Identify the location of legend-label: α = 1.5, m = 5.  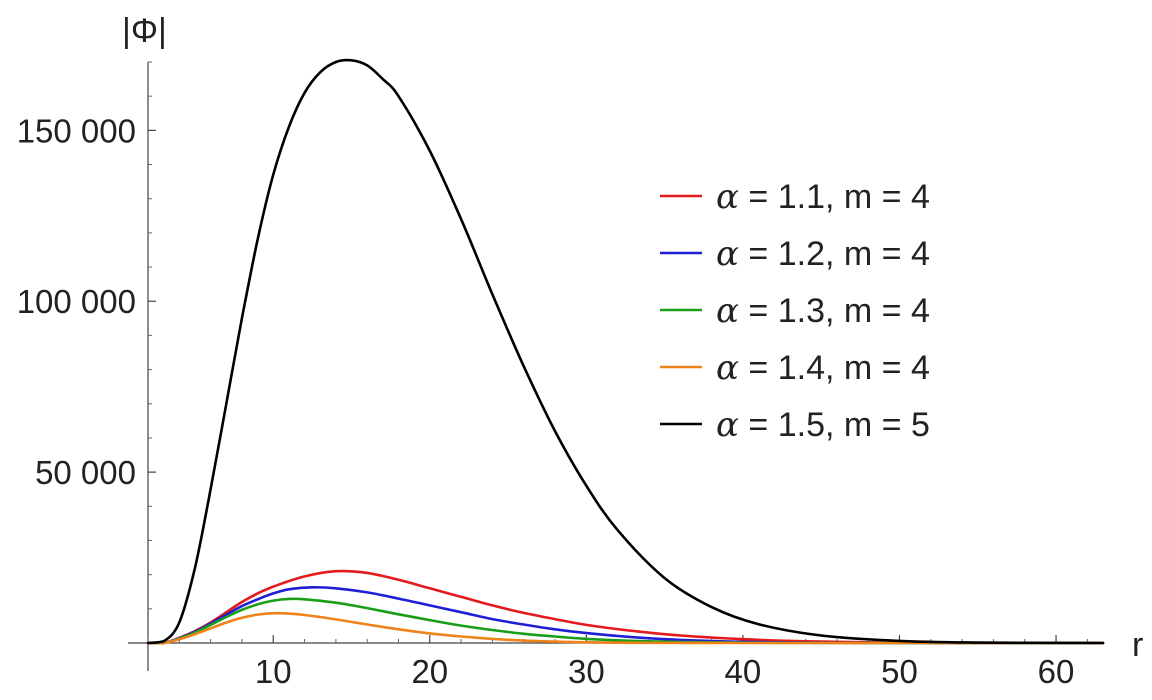
(823, 425).